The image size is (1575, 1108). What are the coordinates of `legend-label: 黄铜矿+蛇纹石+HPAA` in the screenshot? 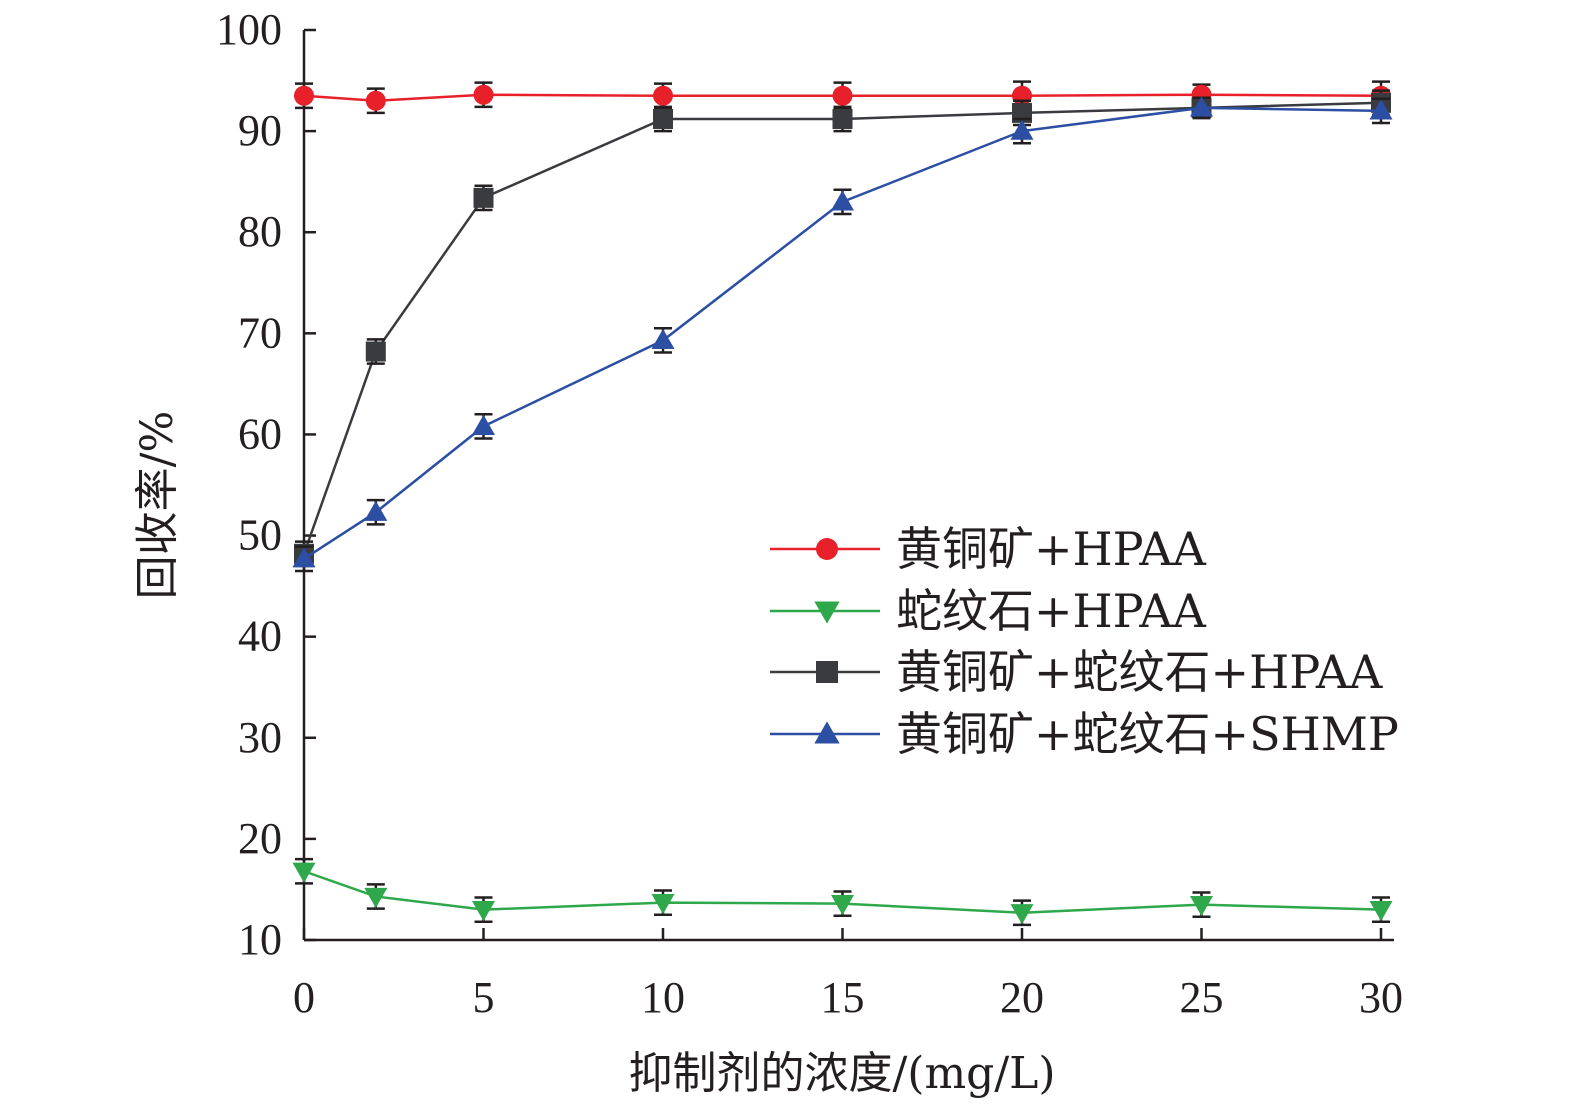 It's located at (1139, 672).